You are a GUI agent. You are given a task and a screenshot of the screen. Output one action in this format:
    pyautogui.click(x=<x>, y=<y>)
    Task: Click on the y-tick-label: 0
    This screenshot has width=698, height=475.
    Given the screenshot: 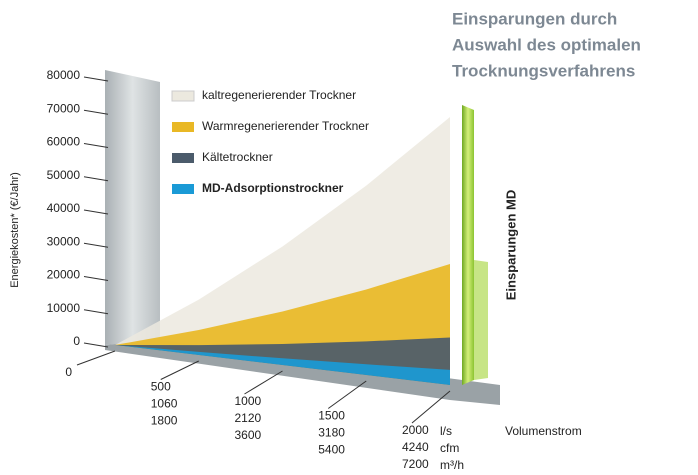 What is the action you would take?
    pyautogui.click(x=76, y=341)
    